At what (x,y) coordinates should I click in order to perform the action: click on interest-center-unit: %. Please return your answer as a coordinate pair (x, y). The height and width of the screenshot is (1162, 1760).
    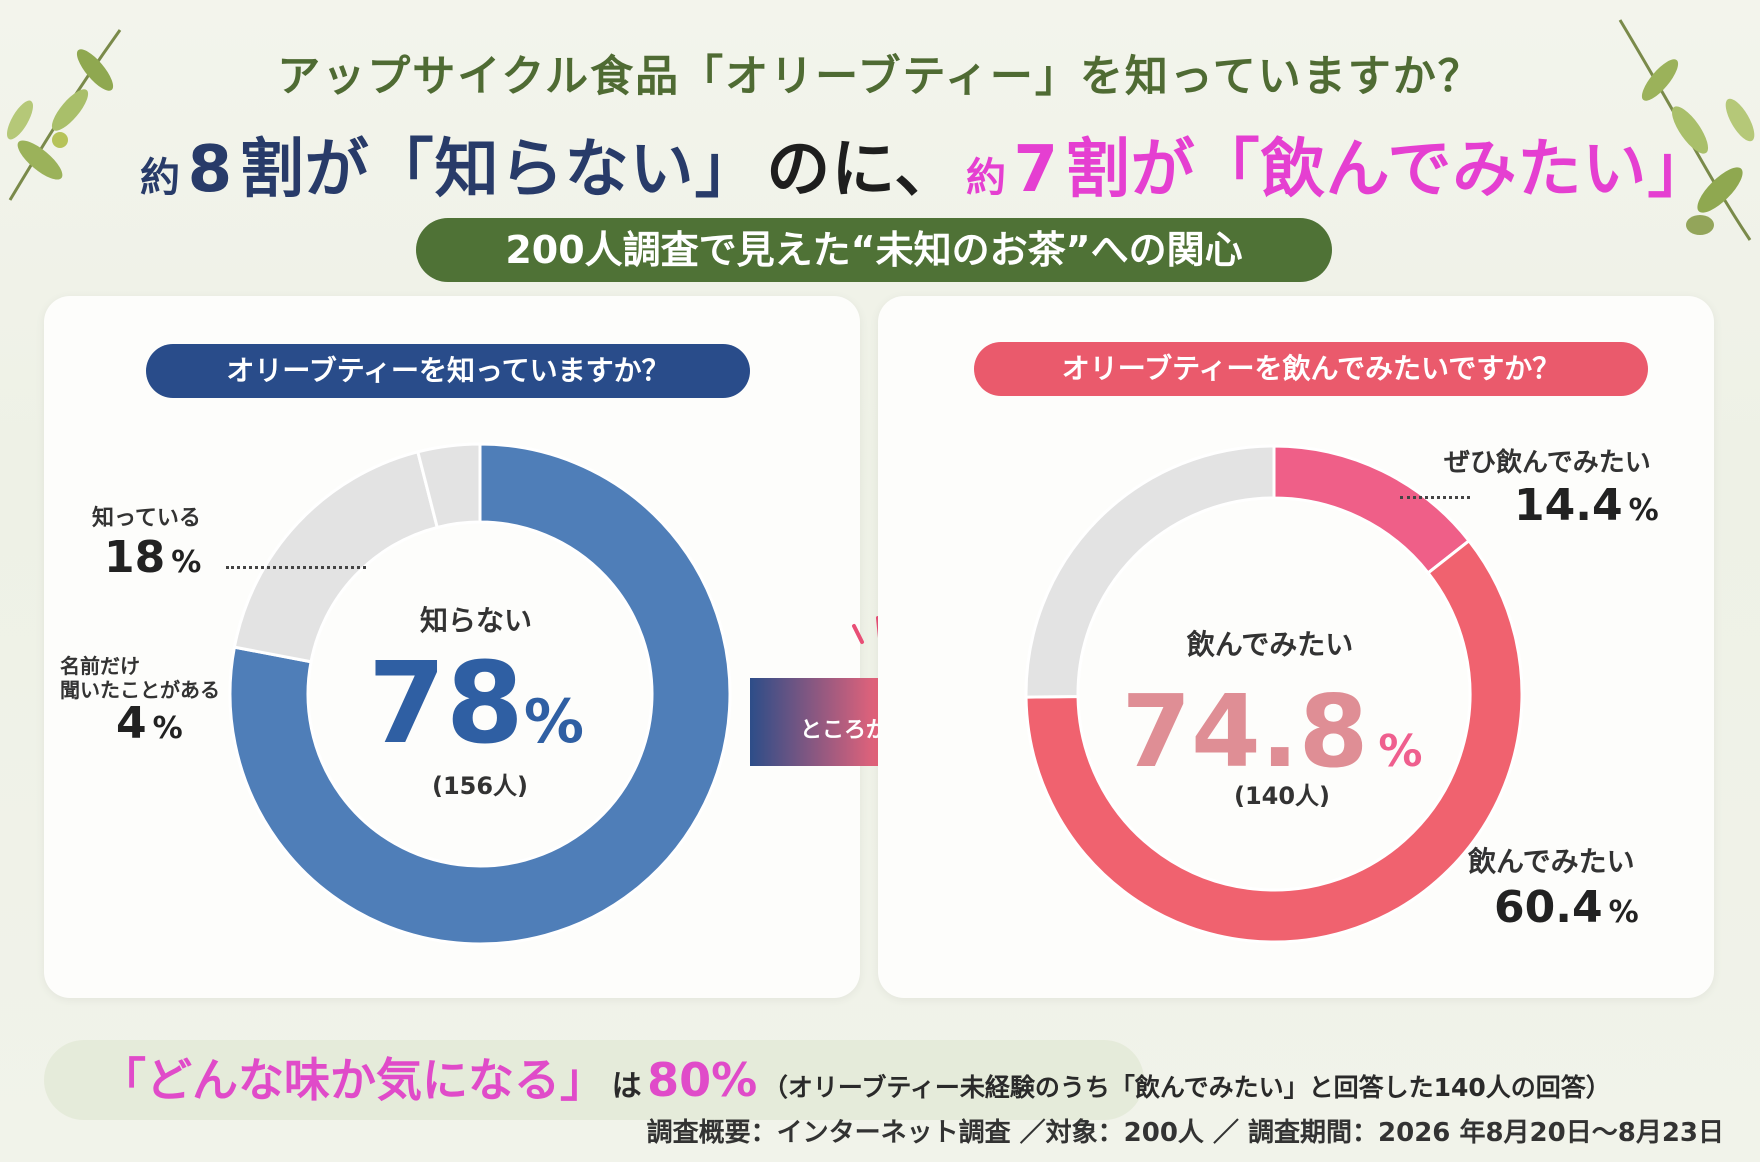
    Looking at the image, I should click on (1400, 751).